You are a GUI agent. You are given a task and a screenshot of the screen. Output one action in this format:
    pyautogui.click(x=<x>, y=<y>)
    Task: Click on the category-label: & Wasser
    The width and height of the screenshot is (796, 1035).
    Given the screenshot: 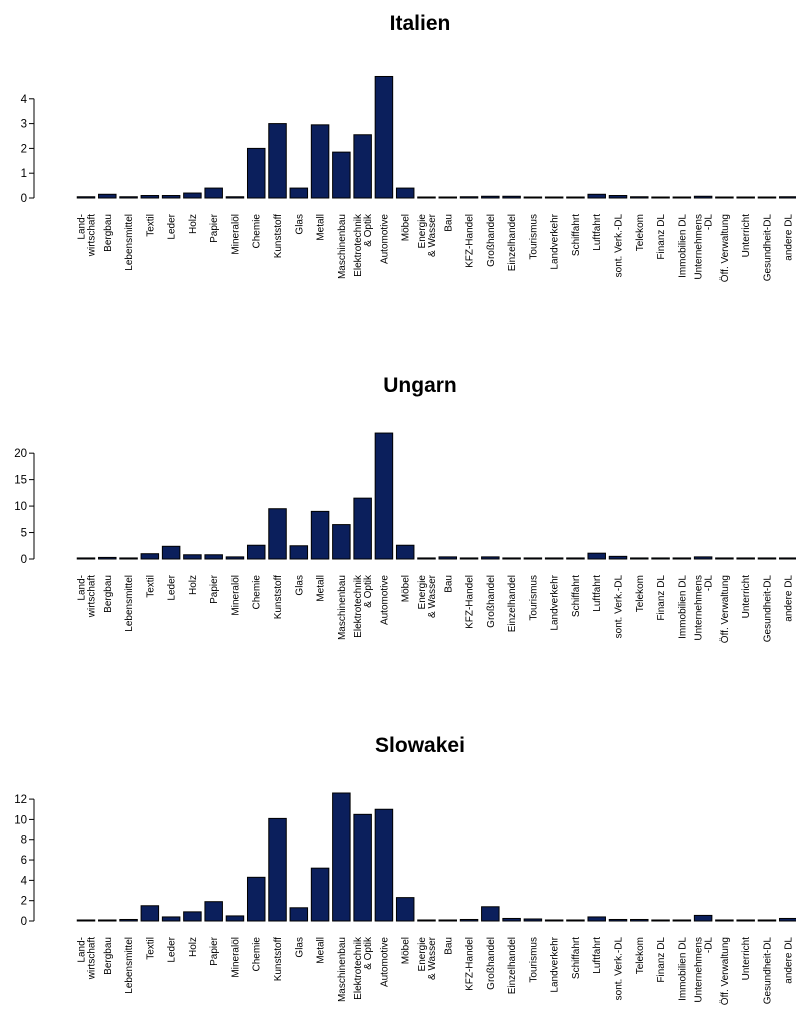 What is the action you would take?
    pyautogui.click(x=432, y=596)
    